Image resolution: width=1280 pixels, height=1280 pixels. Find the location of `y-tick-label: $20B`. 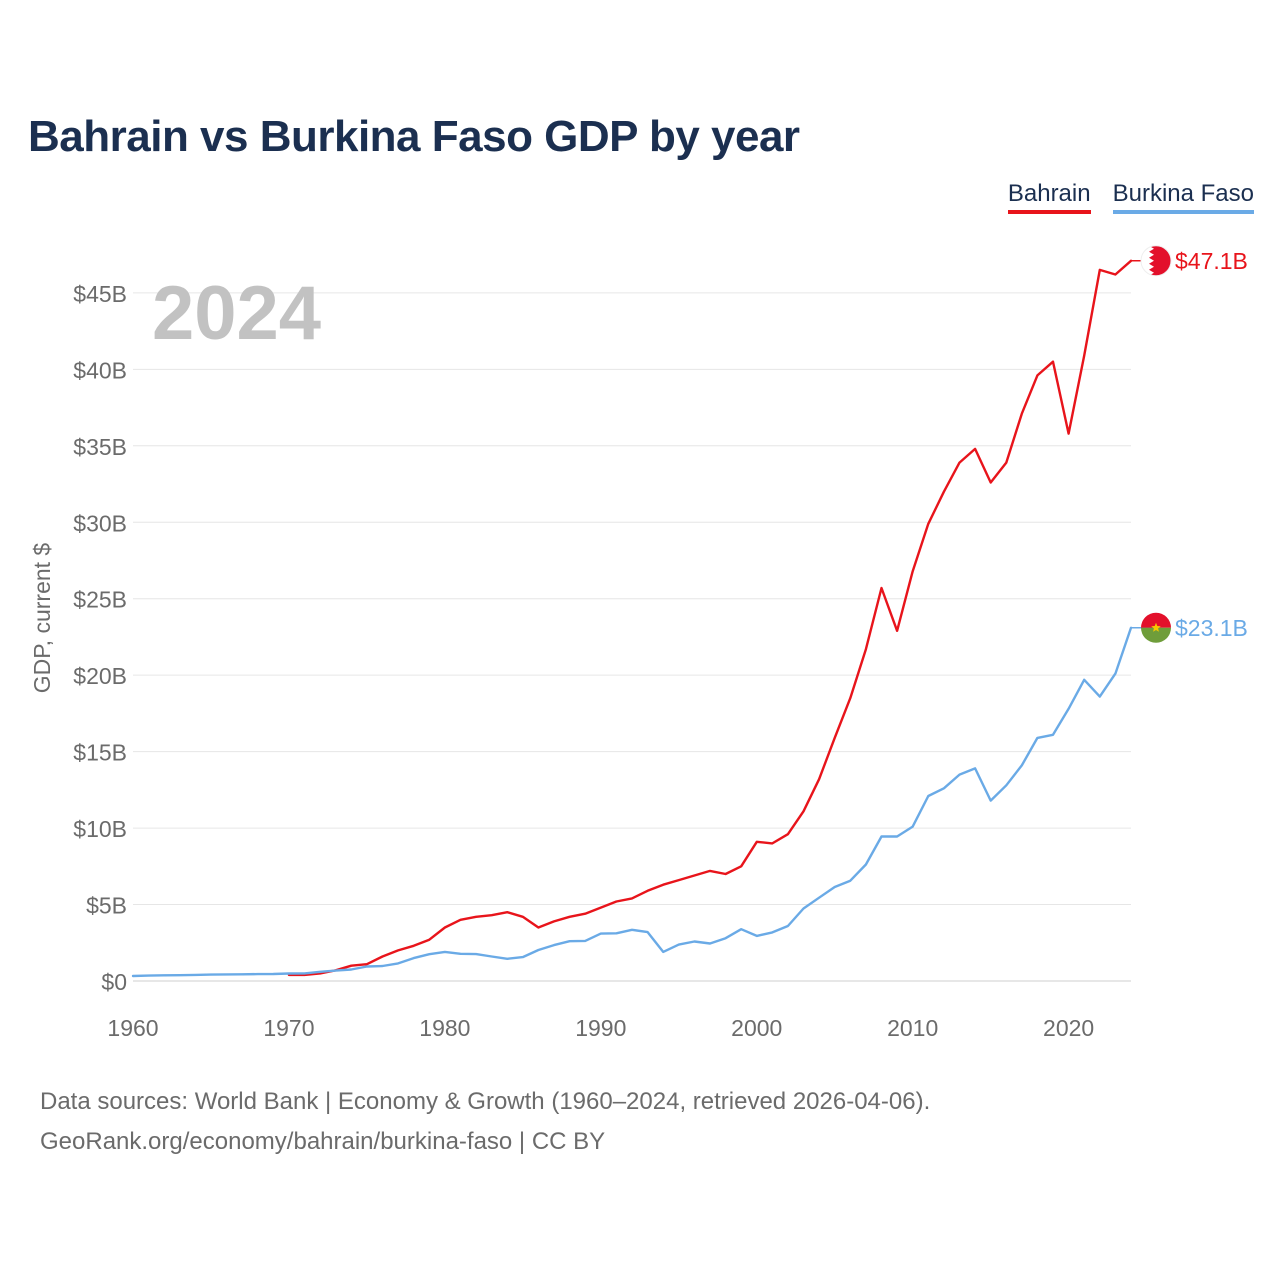

y-tick-label: $20B is located at coordinates (100, 676).